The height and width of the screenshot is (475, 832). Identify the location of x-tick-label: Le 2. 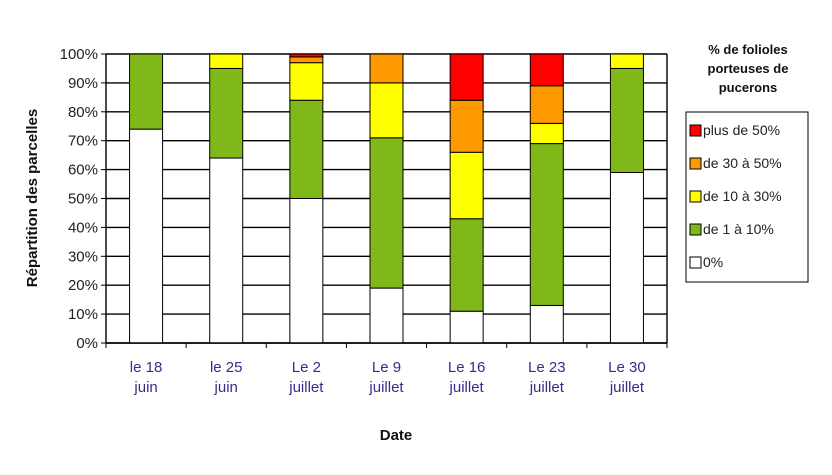
(306, 367).